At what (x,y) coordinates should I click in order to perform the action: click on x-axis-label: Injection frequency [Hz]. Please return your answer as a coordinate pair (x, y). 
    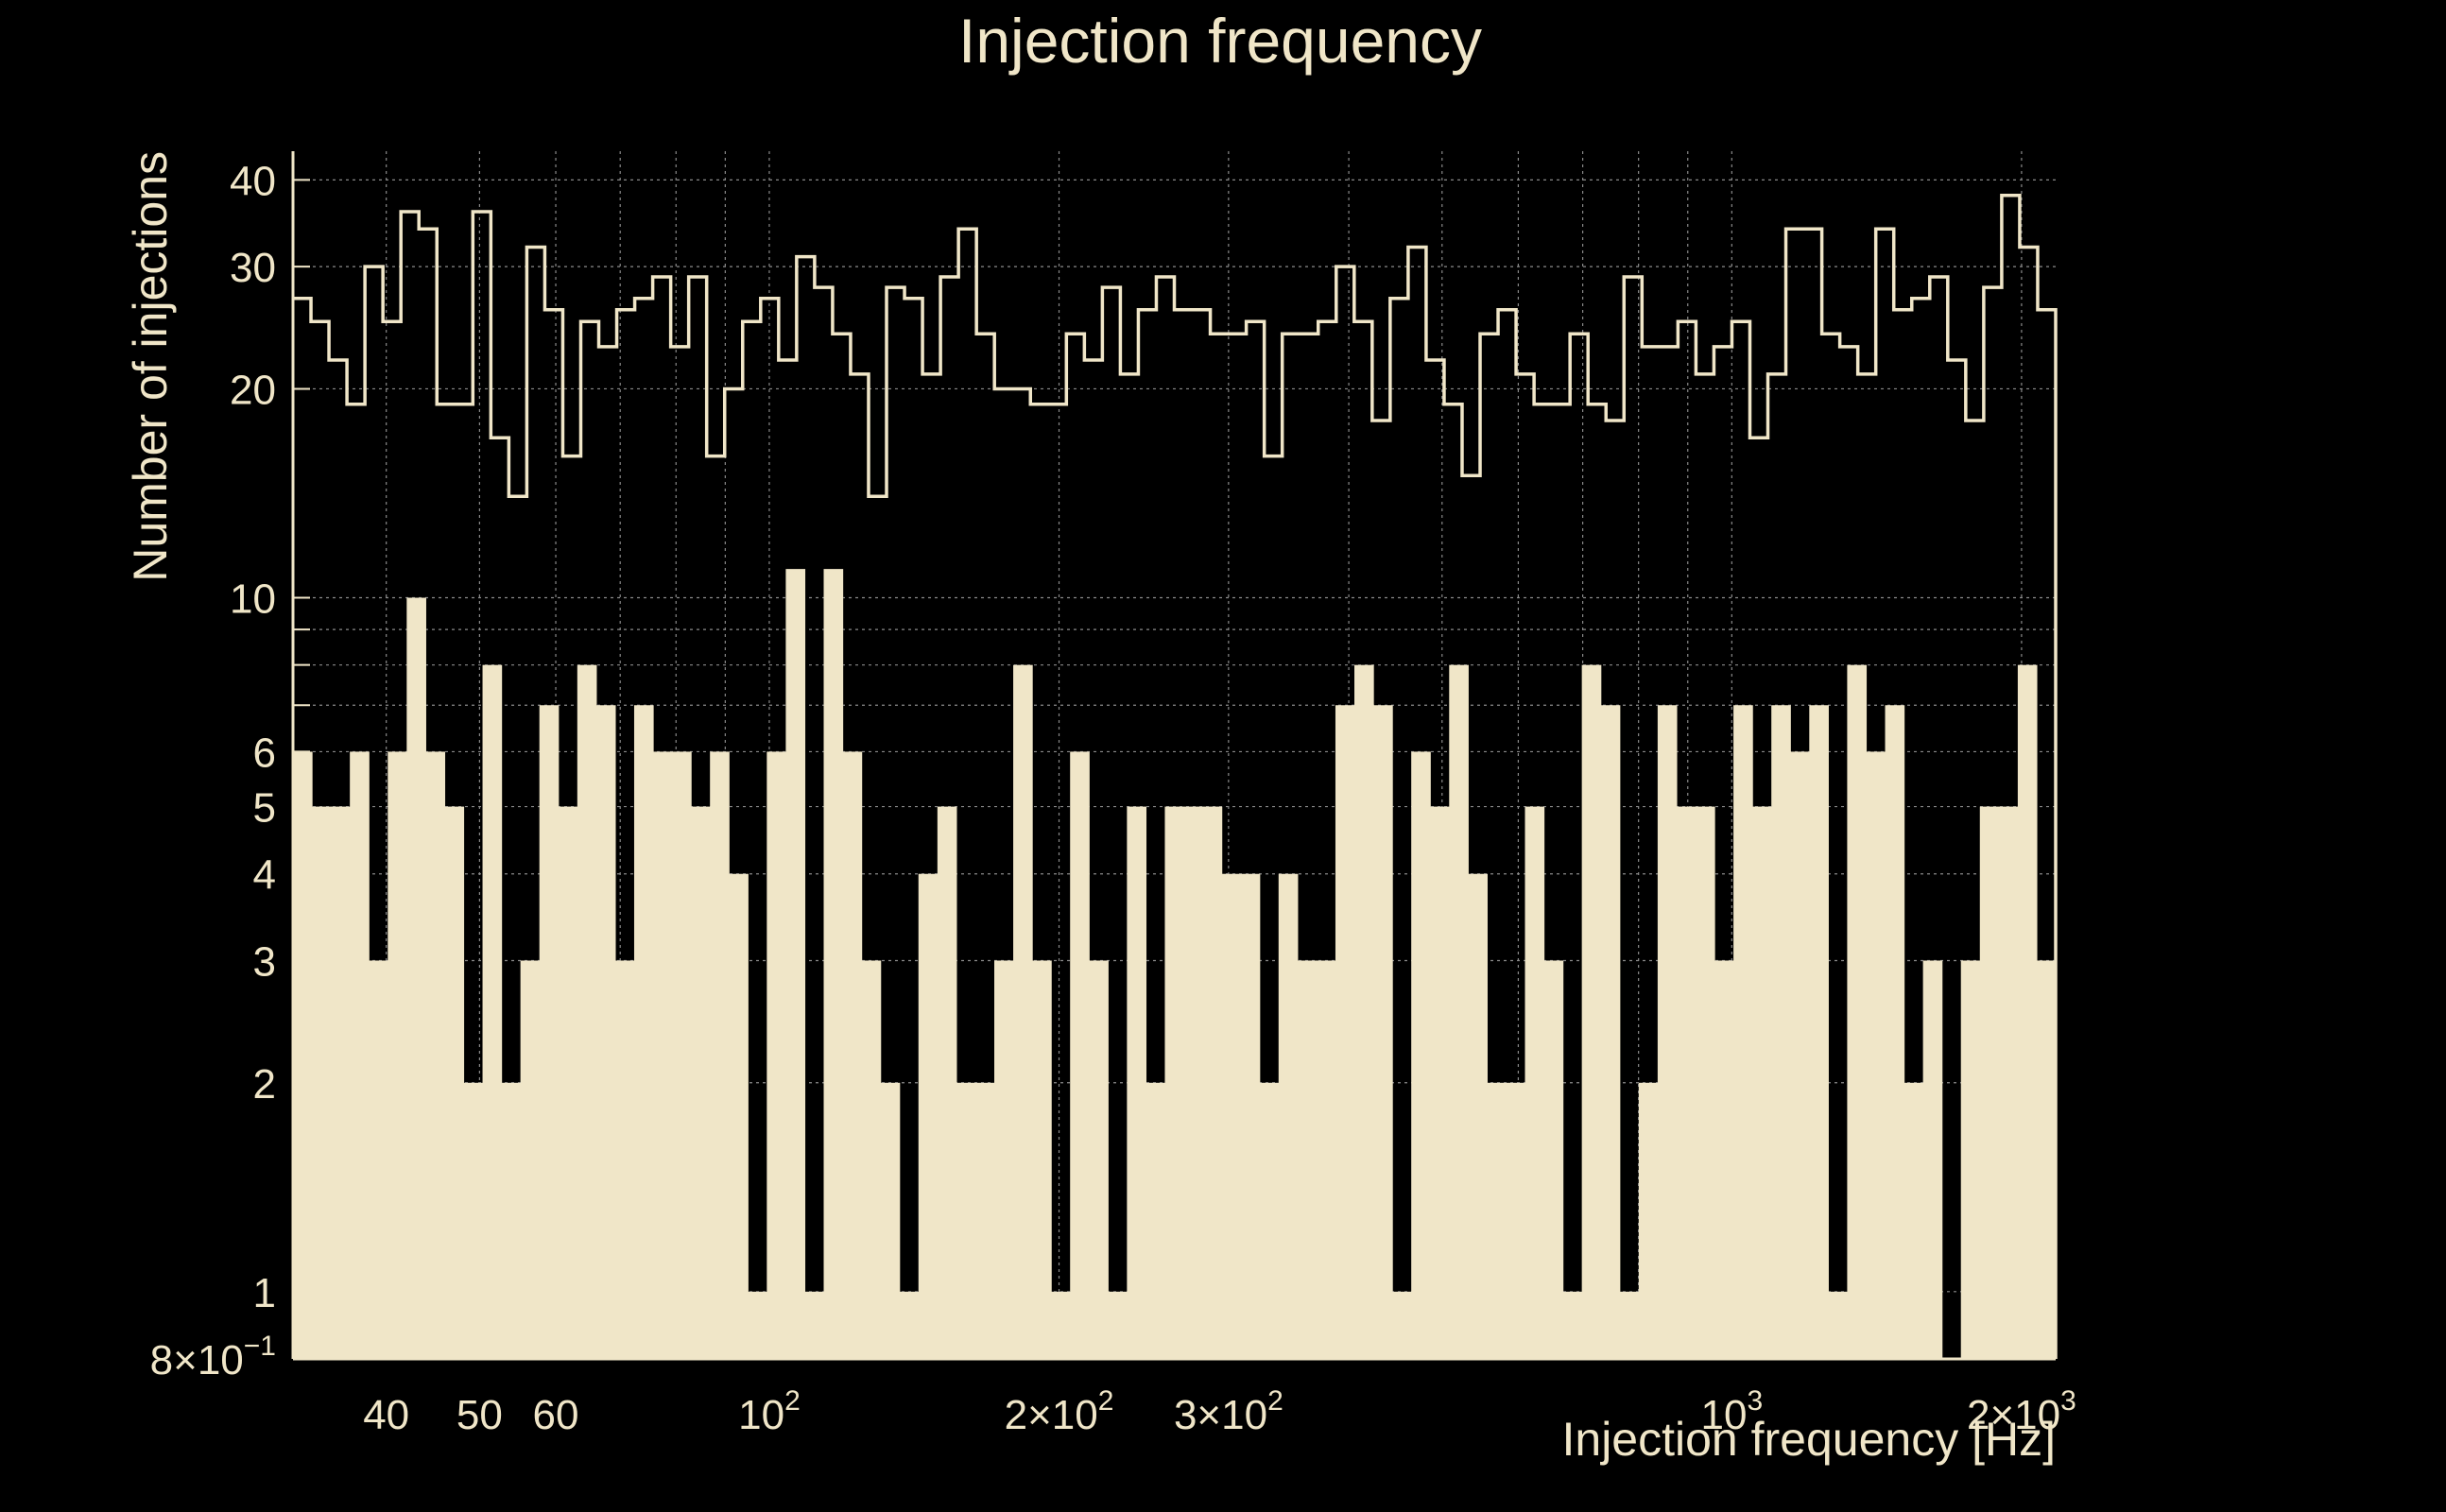
    Looking at the image, I should click on (1809, 1439).